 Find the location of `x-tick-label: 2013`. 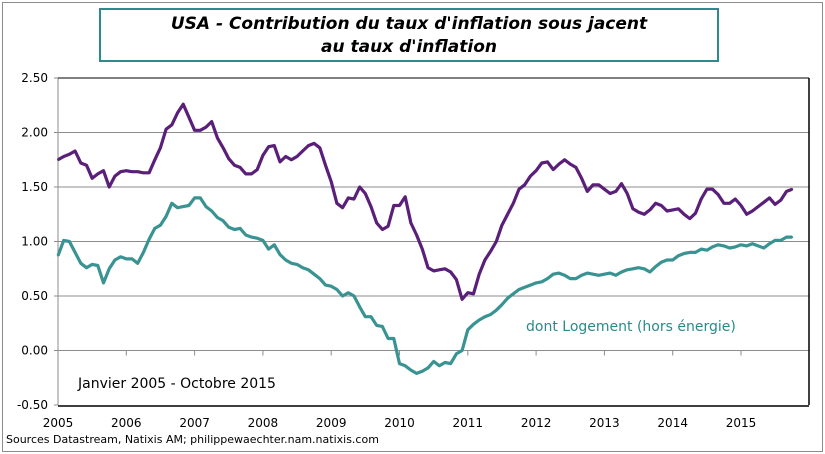

x-tick-label: 2013 is located at coordinates (604, 423).